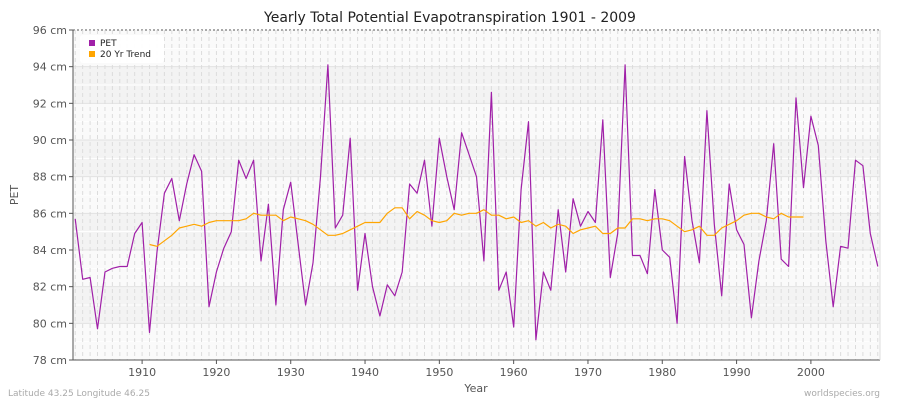 This screenshot has width=900, height=400. What do you see at coordinates (365, 372) in the screenshot?
I see `x-tick-label: 1940` at bounding box center [365, 372].